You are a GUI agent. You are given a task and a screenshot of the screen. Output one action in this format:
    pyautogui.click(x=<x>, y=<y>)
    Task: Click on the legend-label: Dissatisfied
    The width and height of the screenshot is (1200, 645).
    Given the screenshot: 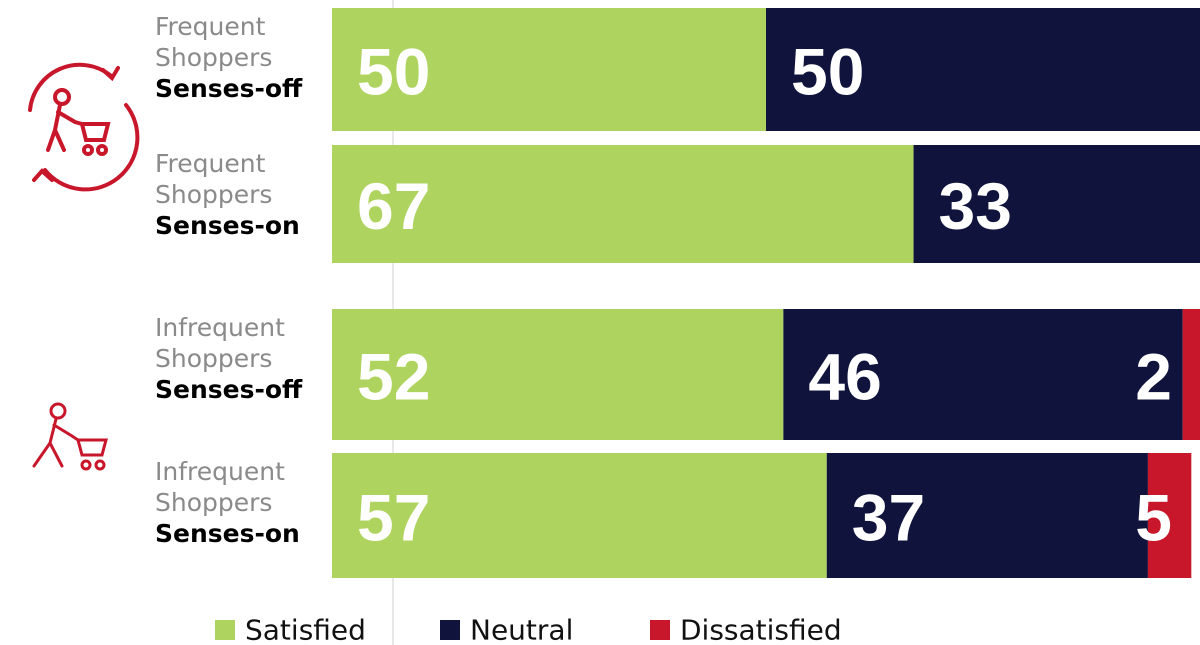 What is the action you would take?
    pyautogui.click(x=761, y=629)
    